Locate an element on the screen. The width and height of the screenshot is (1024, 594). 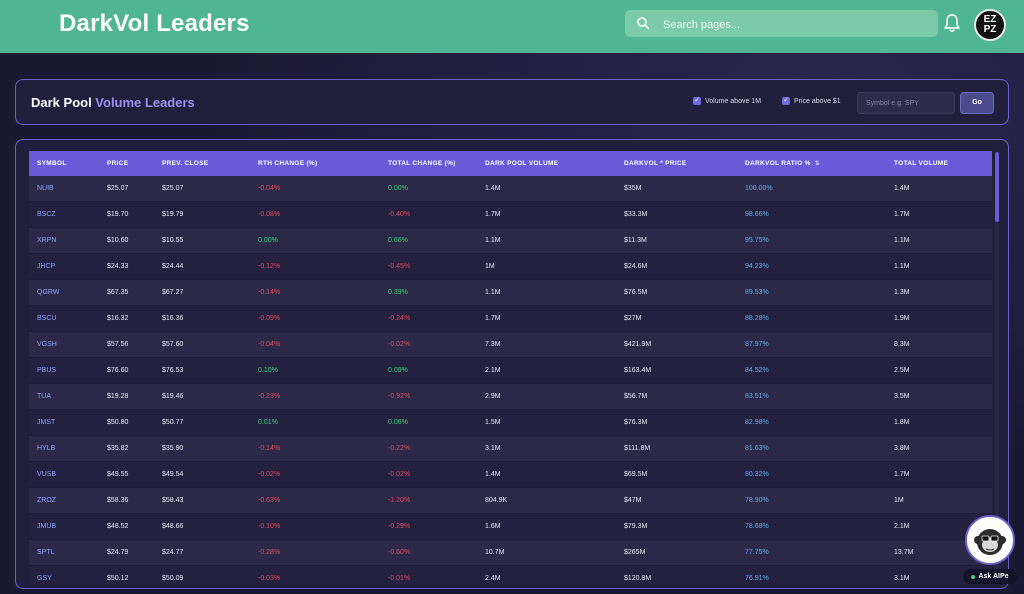
cell-dark-pool-volume: 1.1M is located at coordinates (493, 240).